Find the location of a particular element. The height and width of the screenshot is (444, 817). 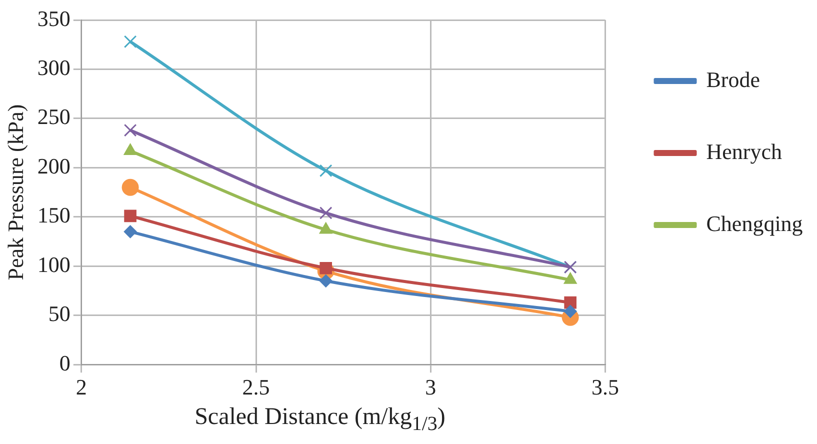

legend-label: Brode is located at coordinates (733, 79).